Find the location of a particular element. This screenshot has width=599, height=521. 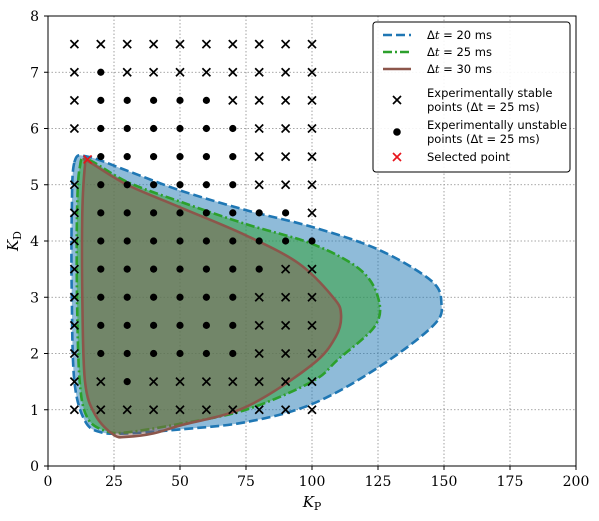

legend-label: Selected point is located at coordinates (468, 157).